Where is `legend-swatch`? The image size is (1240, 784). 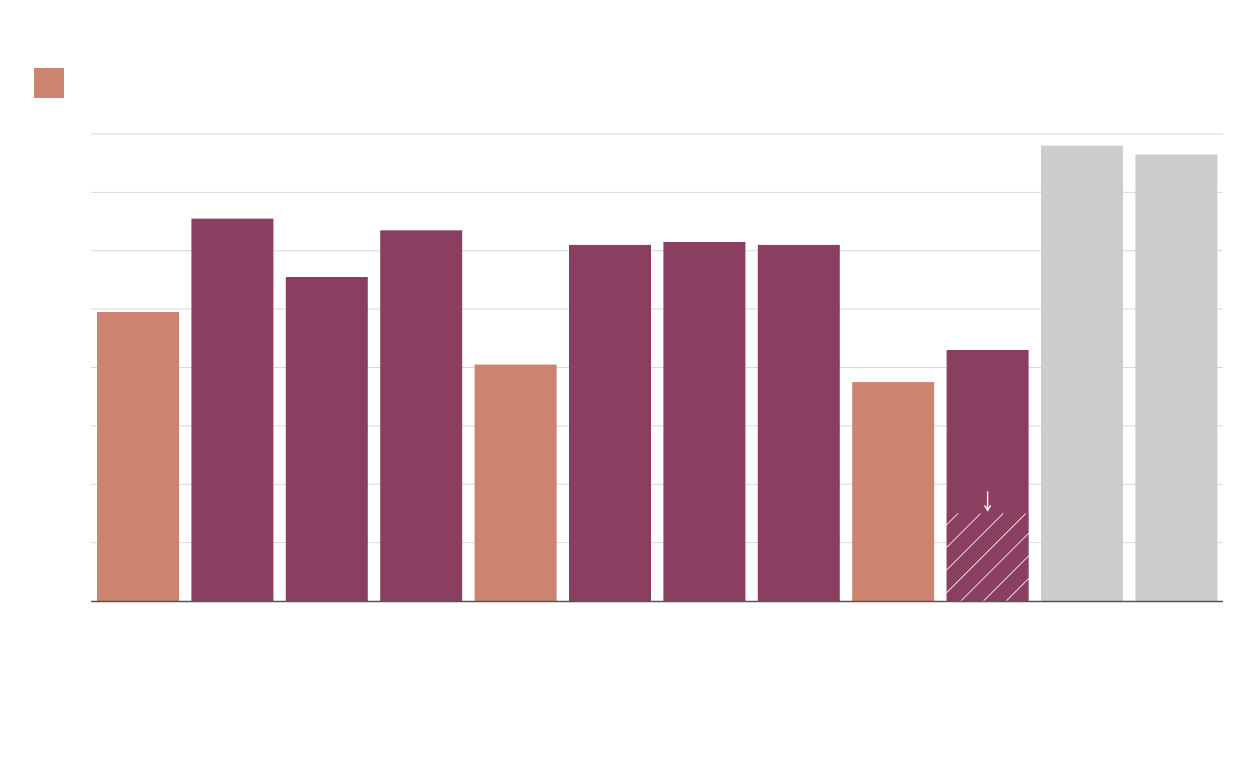
legend-swatch is located at coordinates (49, 83).